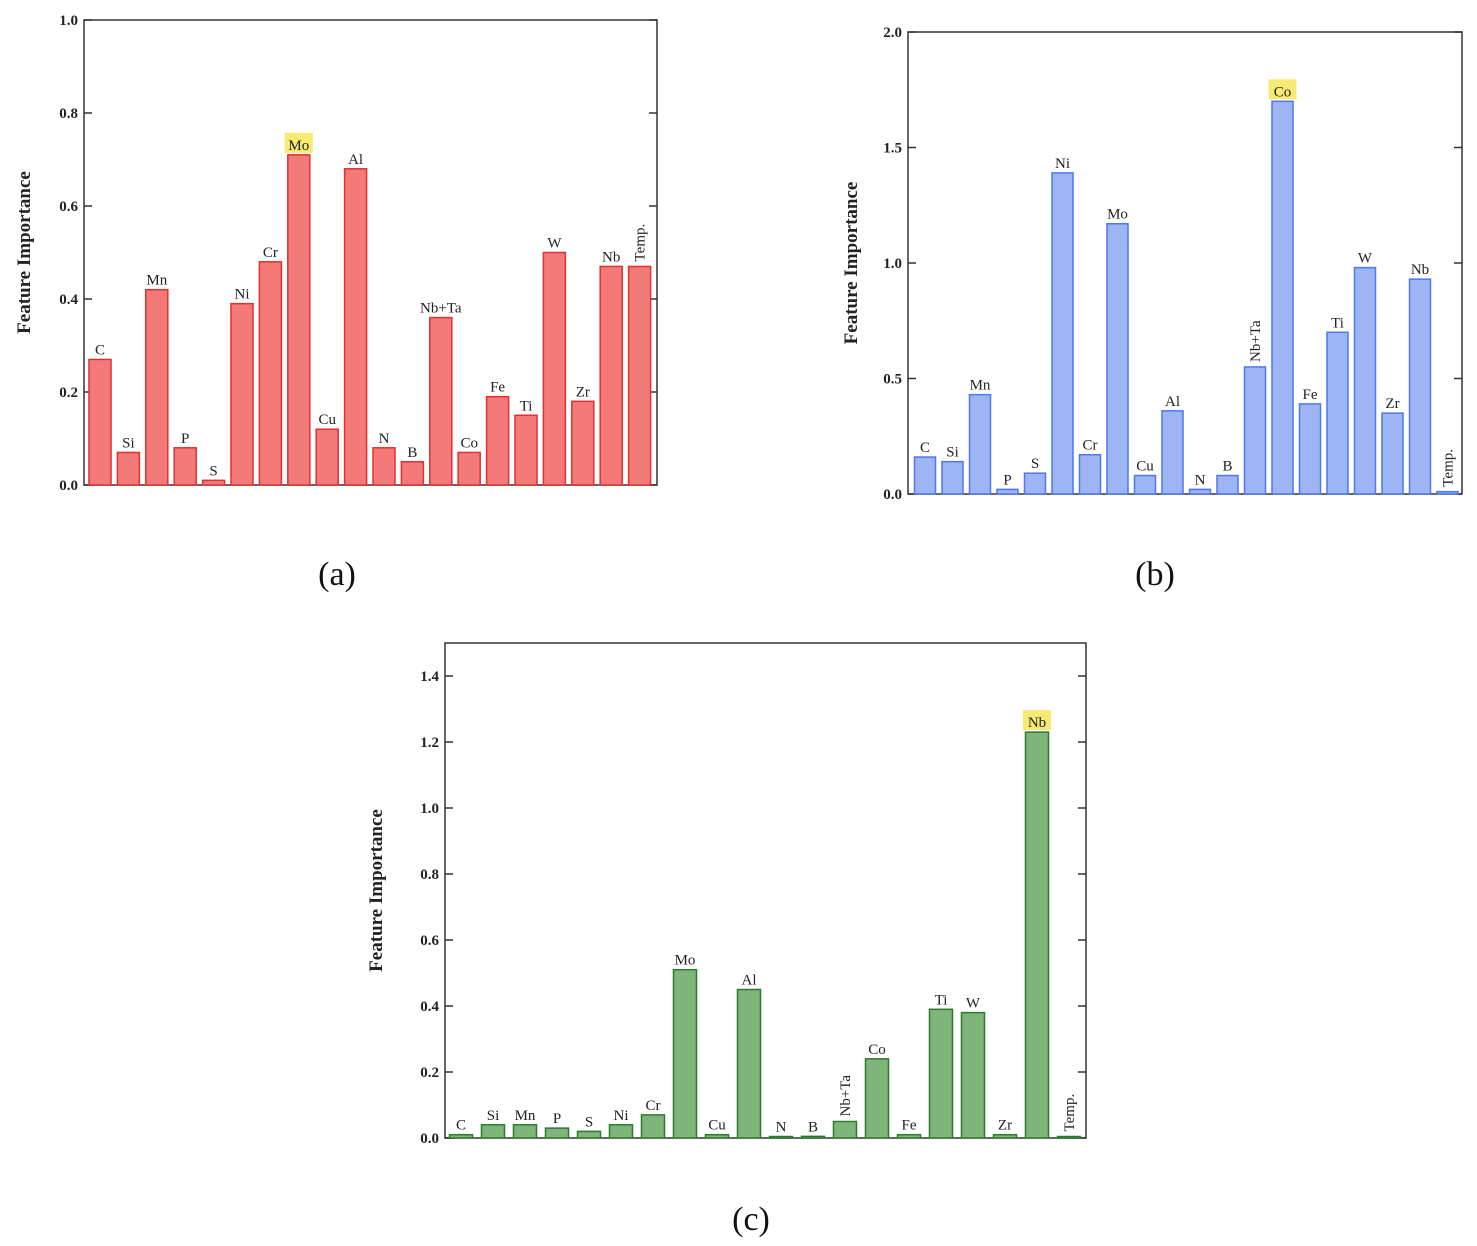 This screenshot has height=1246, width=1477. I want to click on plot-frame, so click(370, 252).